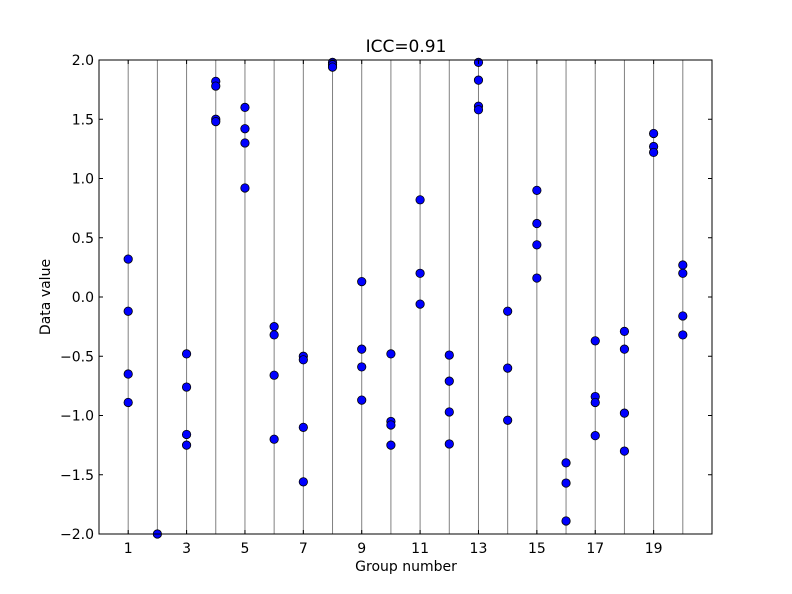 The image size is (792, 594). I want to click on x-axis-label: Group number, so click(406, 567).